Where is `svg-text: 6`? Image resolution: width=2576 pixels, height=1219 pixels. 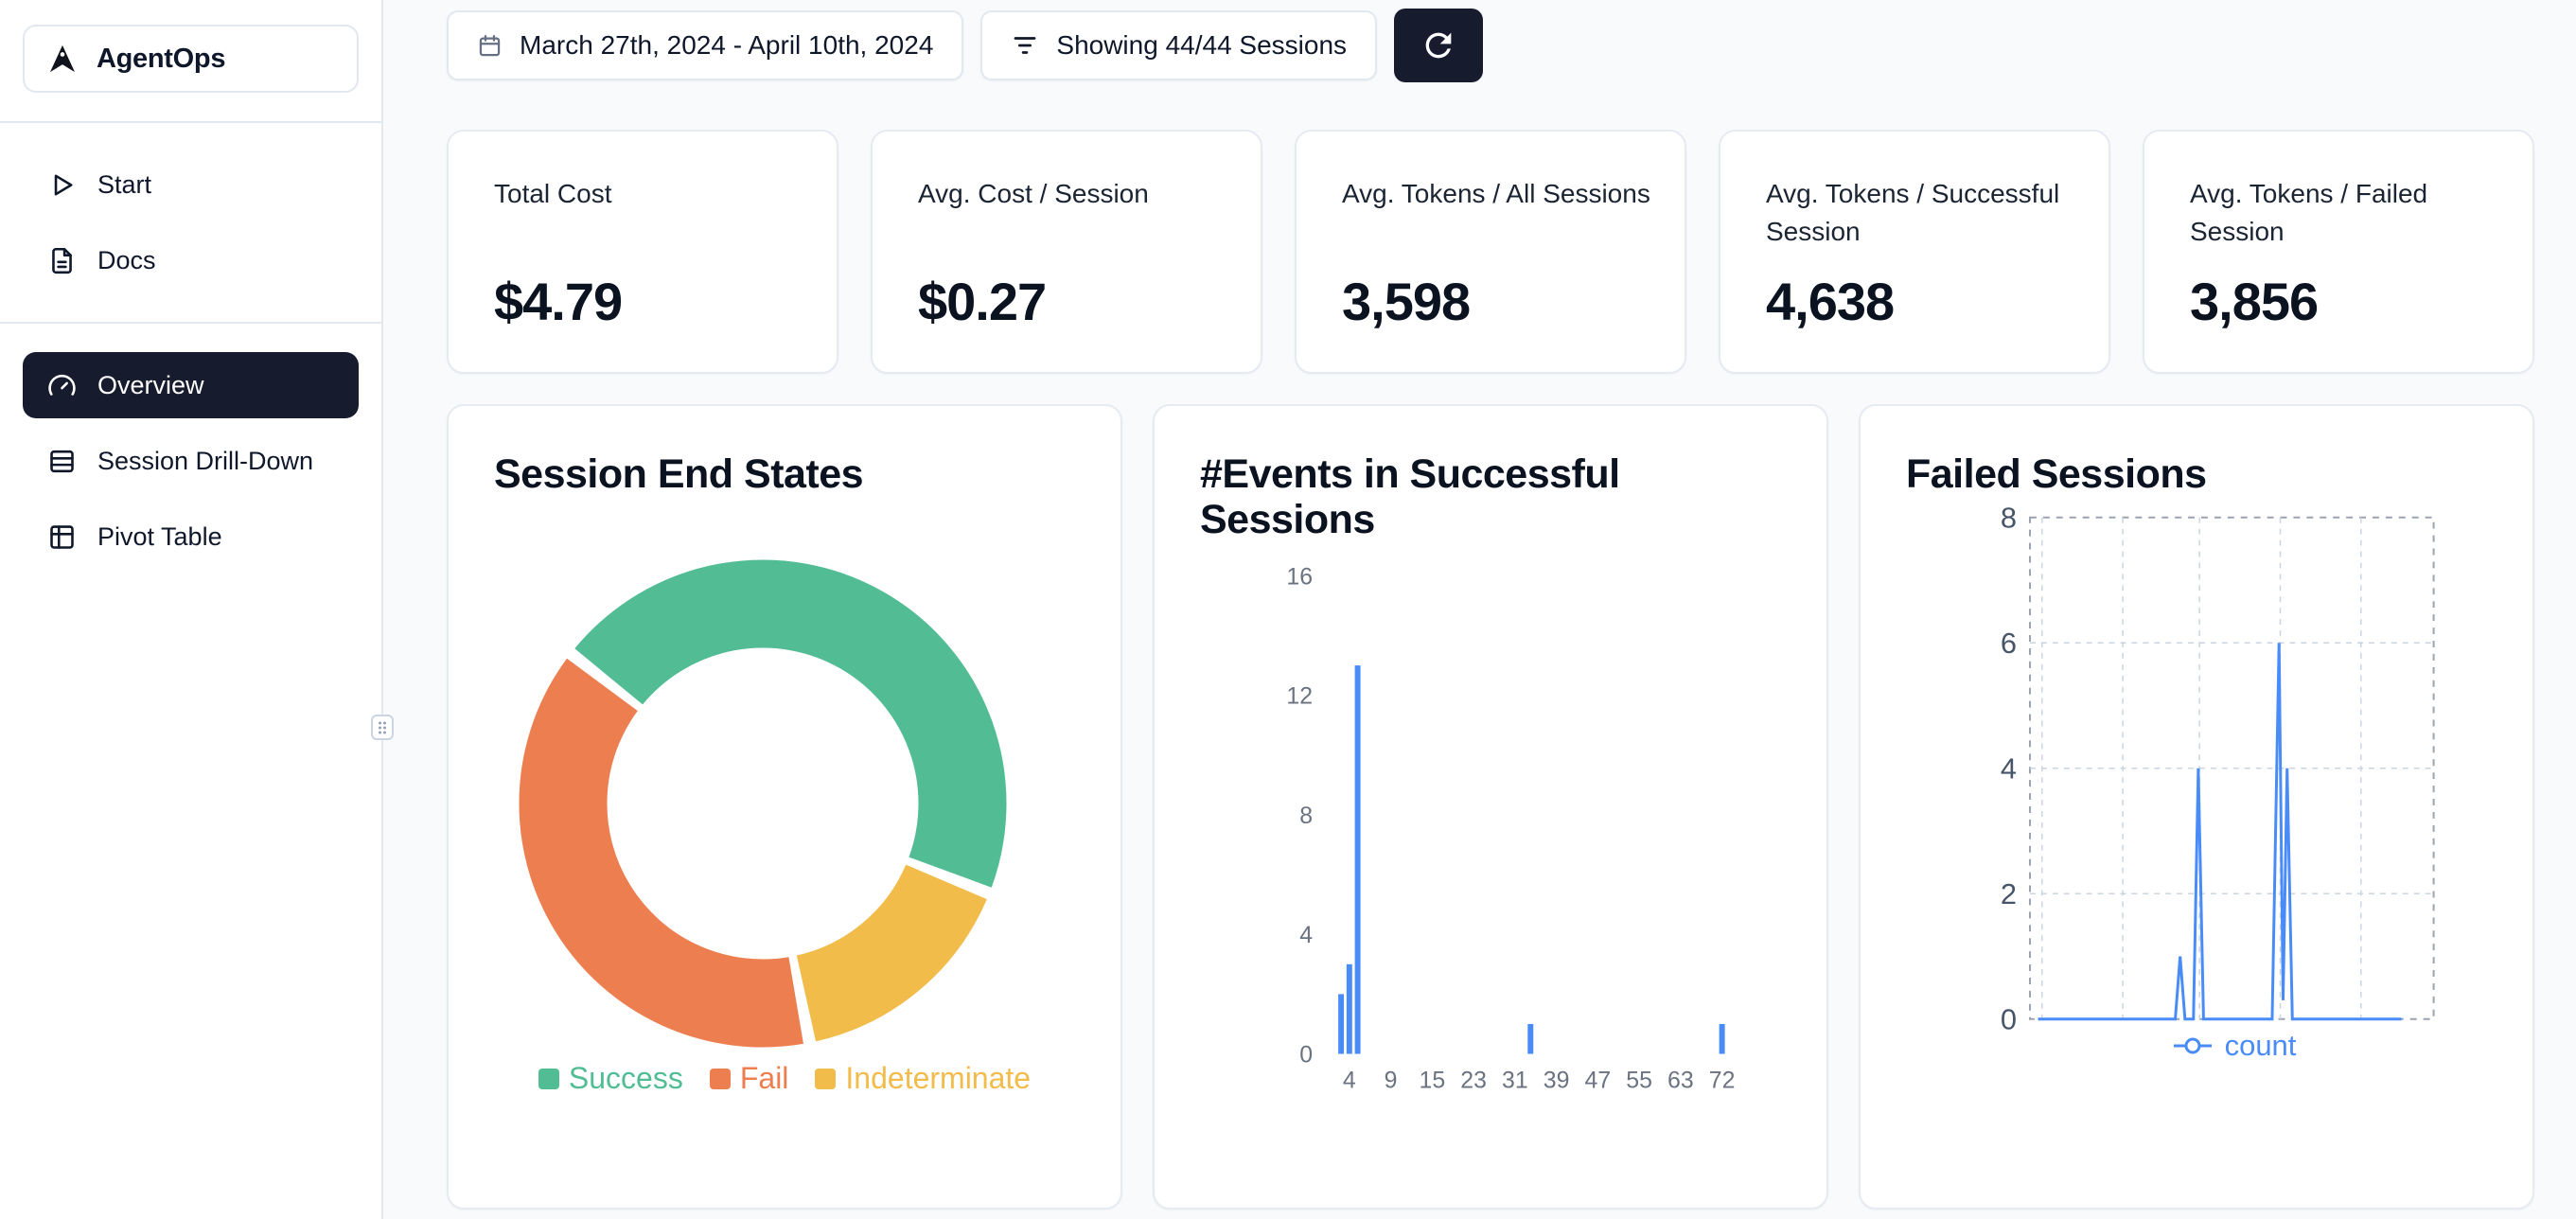
svg-text: 6 is located at coordinates (2009, 643).